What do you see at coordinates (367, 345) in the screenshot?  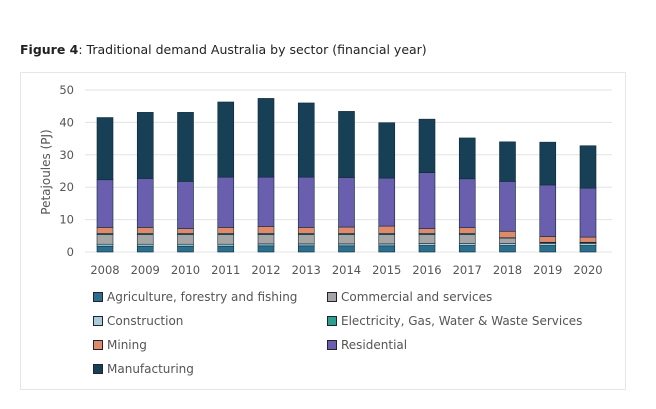 I see `legend-item: Residential` at bounding box center [367, 345].